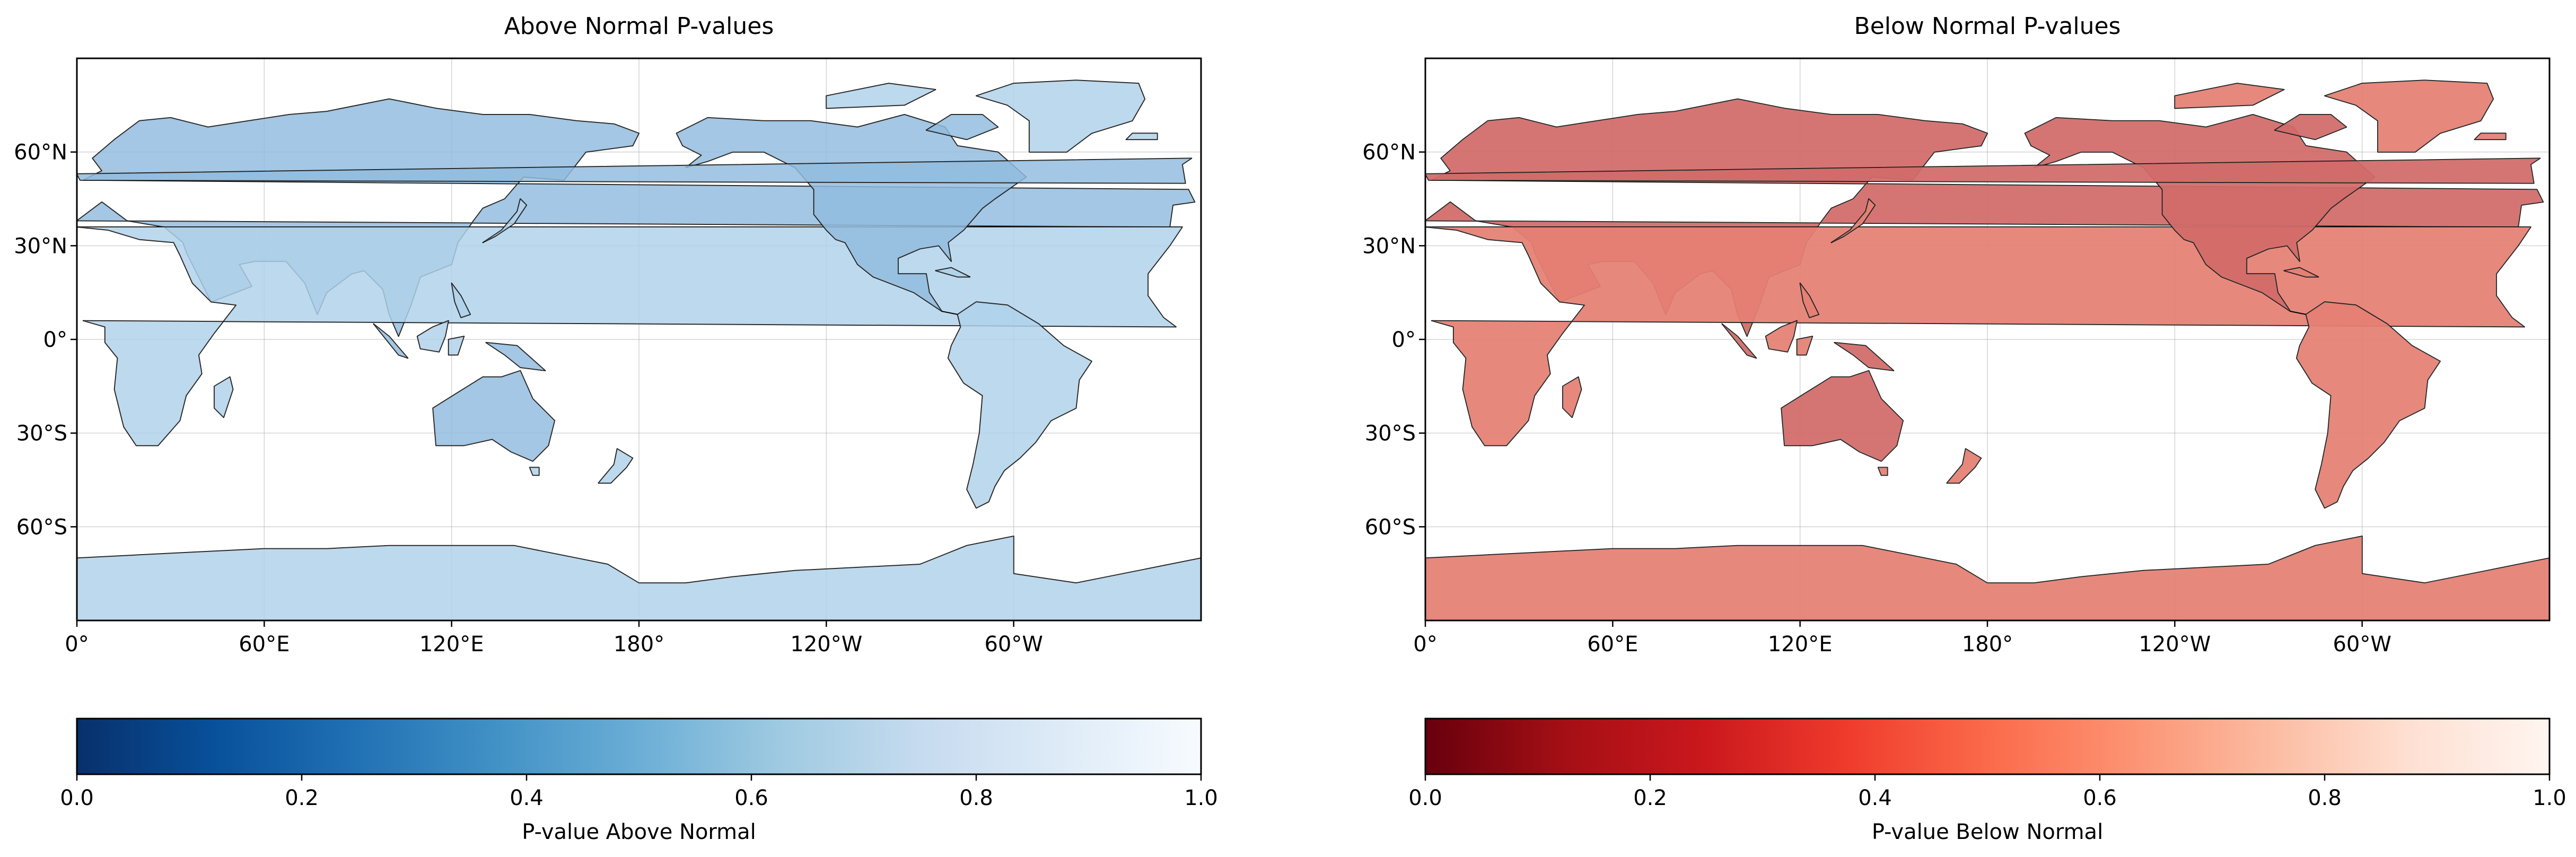  I want to click on x-tick-label: 60°W, so click(1013, 644).